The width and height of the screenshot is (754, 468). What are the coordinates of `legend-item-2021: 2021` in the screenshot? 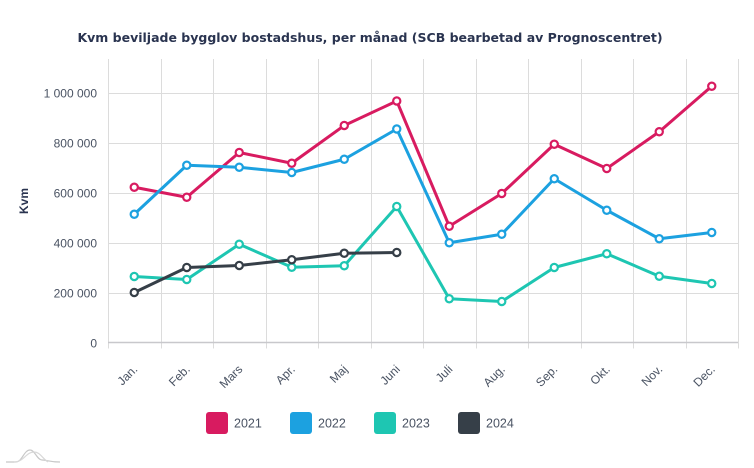 It's located at (234, 423).